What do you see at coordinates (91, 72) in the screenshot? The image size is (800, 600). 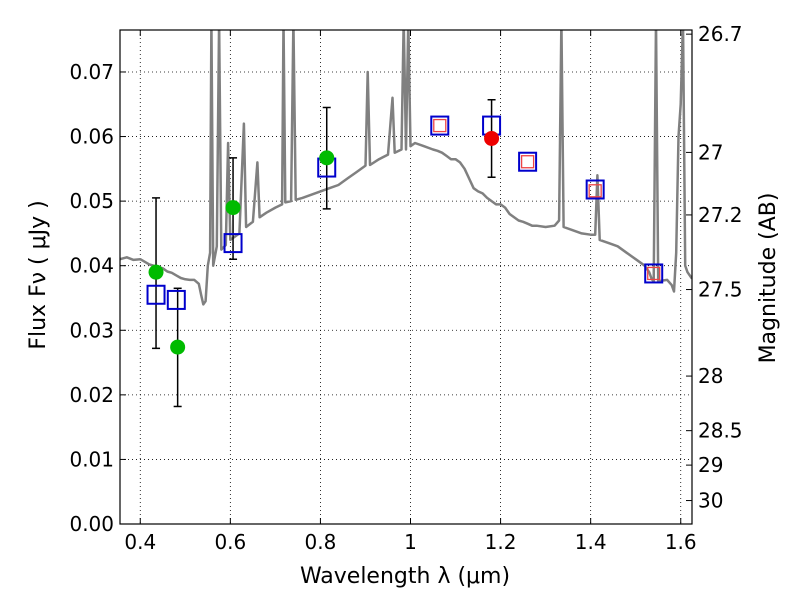 I see `y-tick-label: 0.07` at bounding box center [91, 72].